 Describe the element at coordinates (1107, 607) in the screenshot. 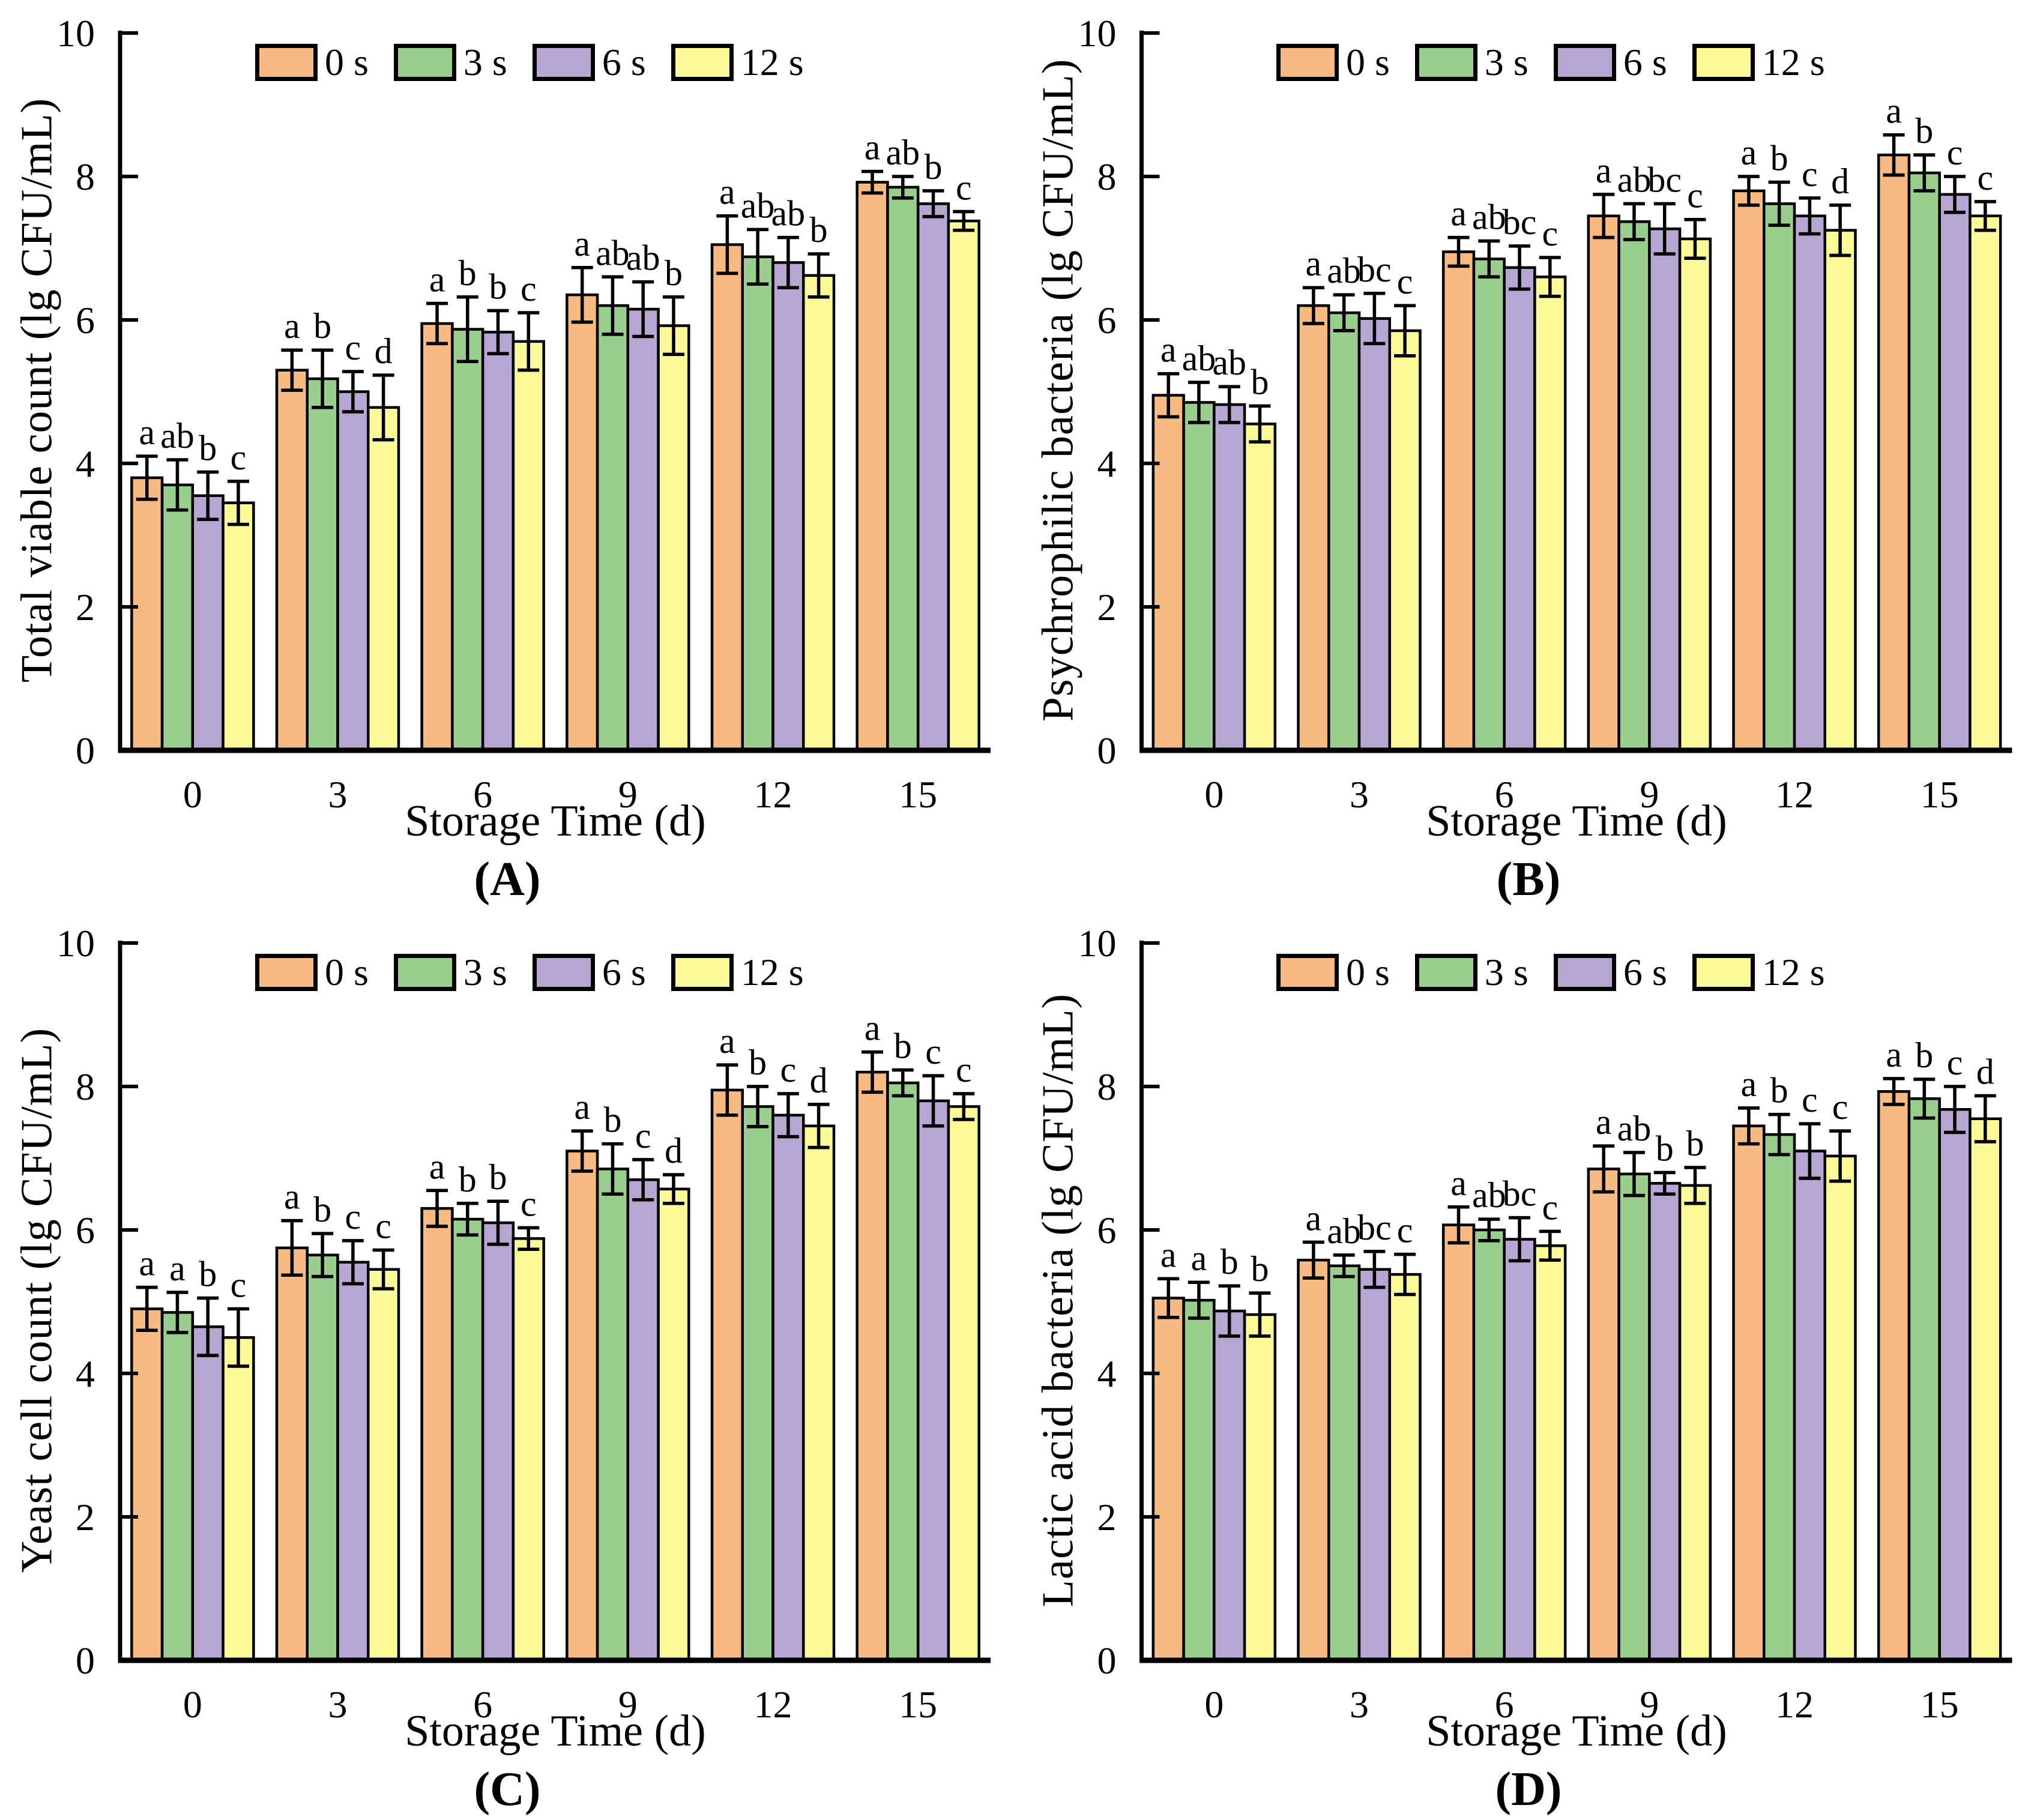

I see `y-tick-label: 2` at that location.